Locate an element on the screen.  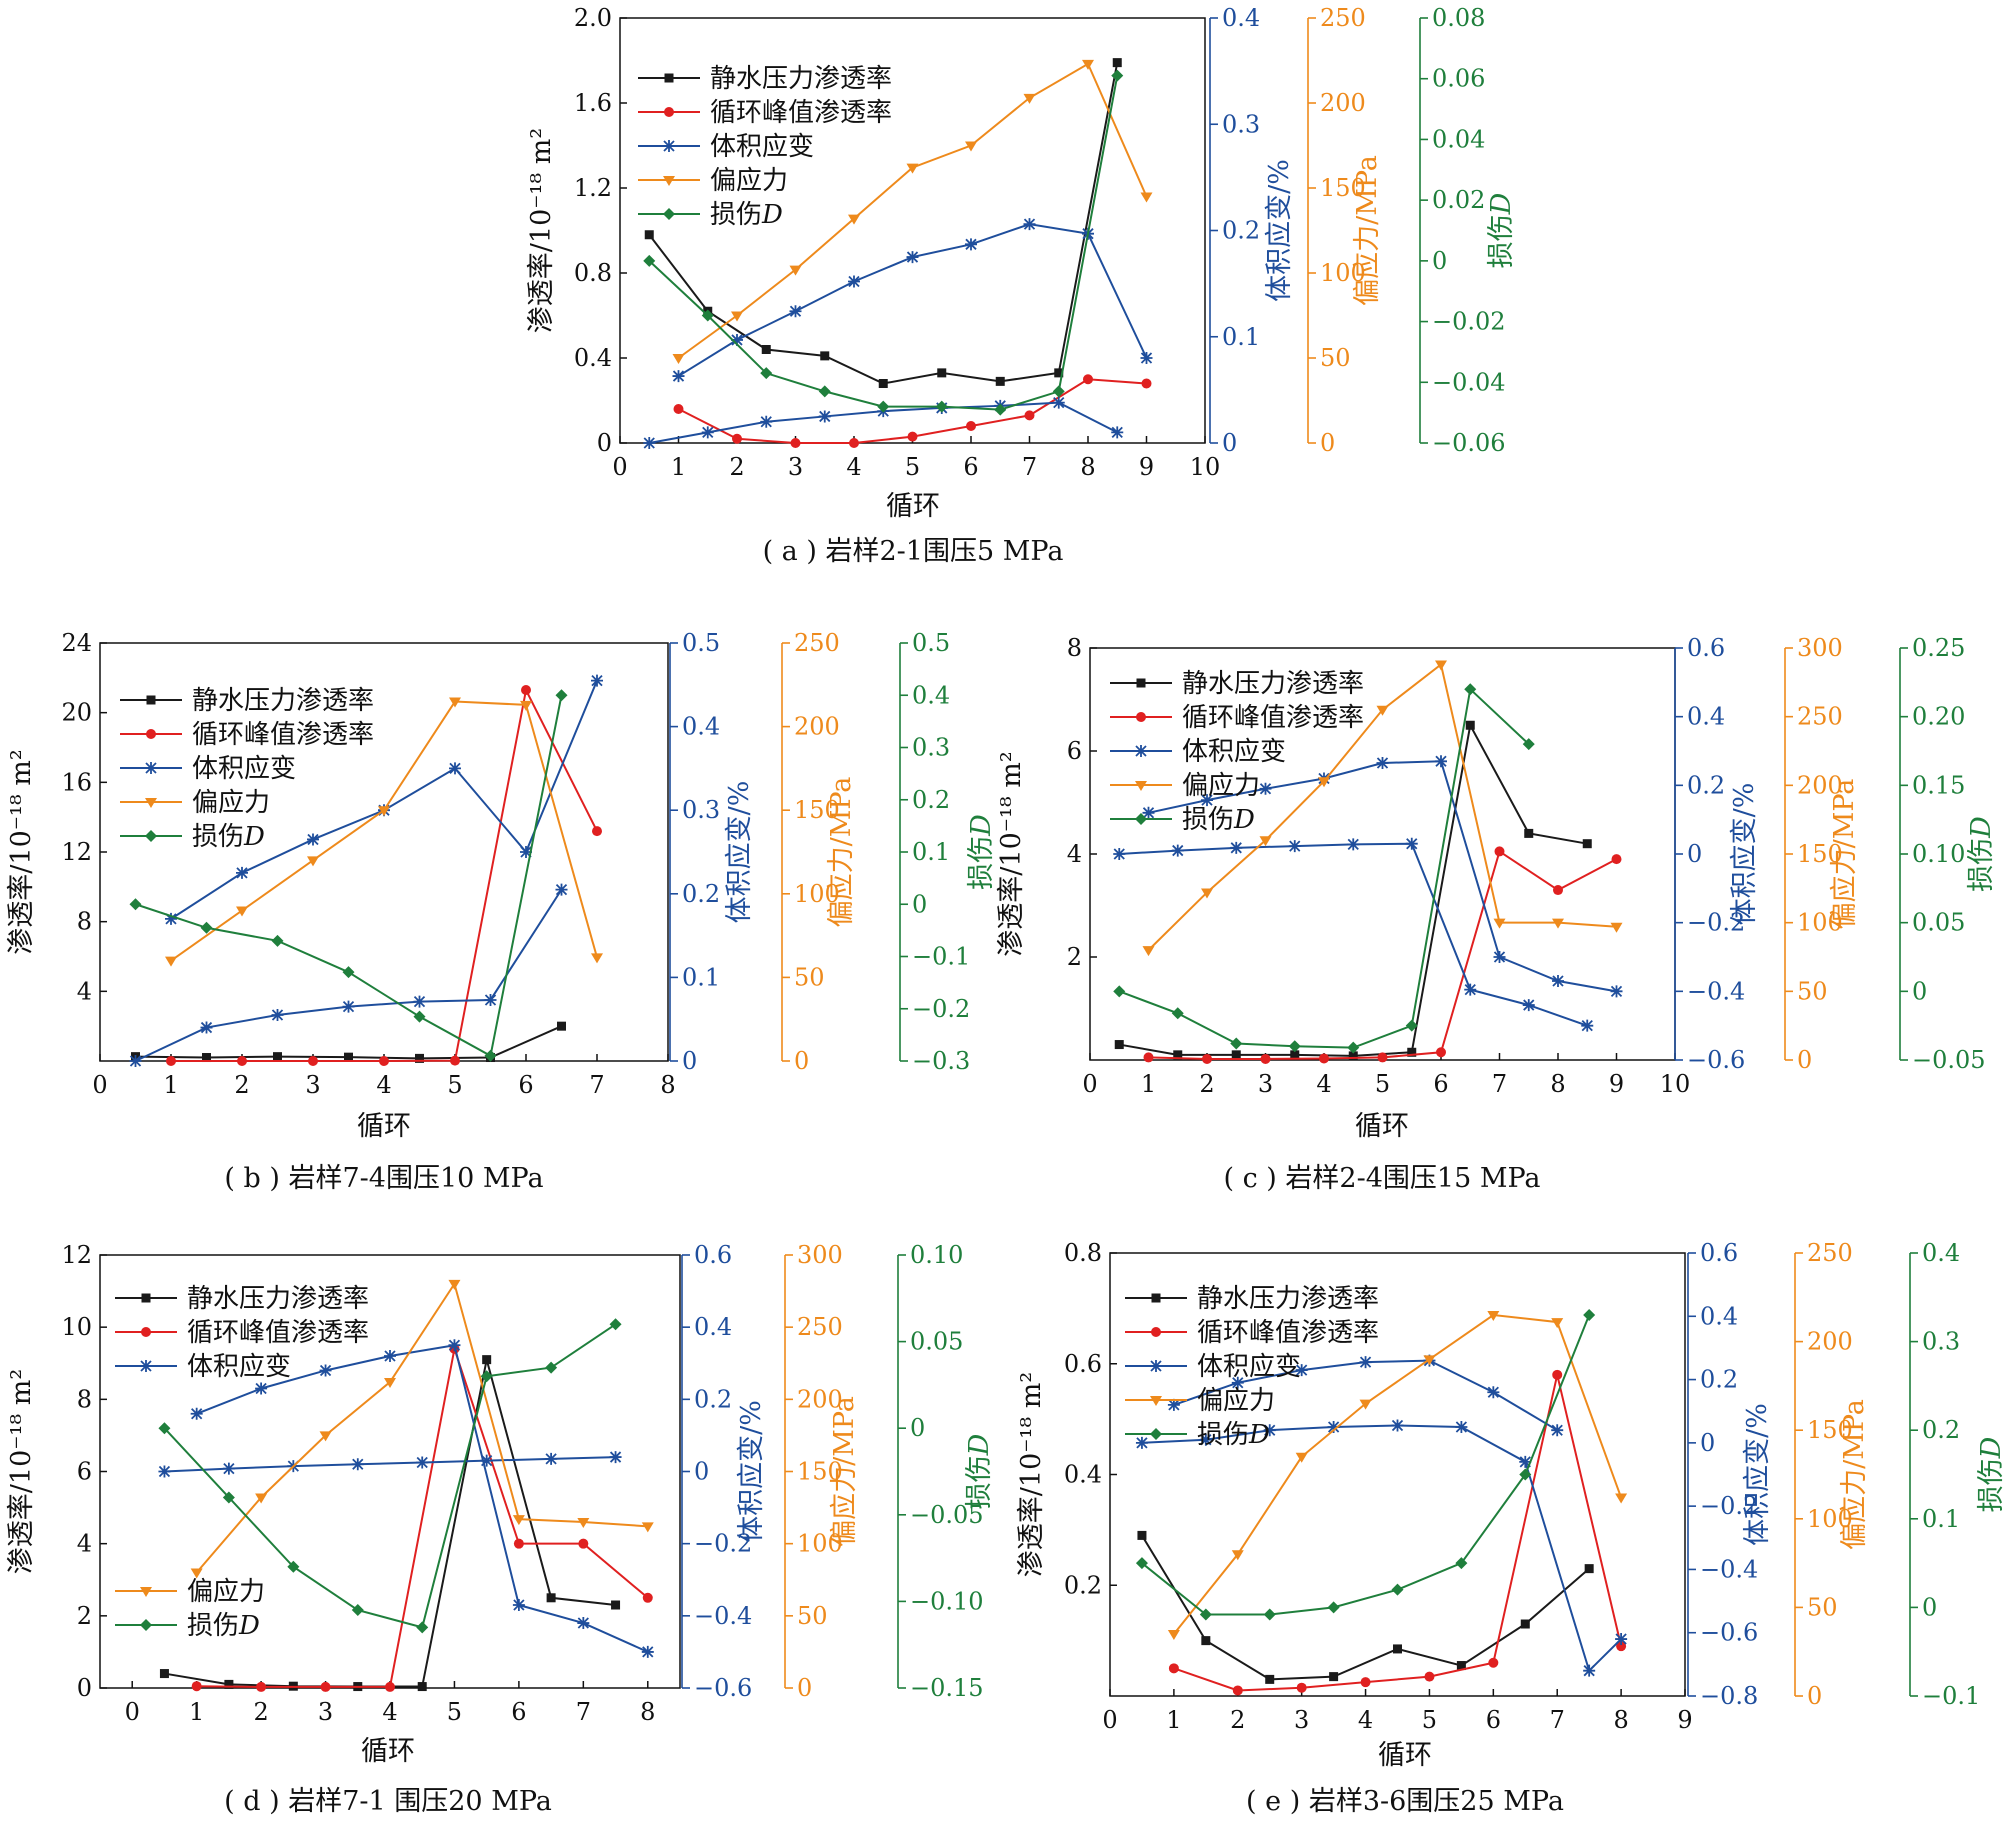
x-tick-label: 5 is located at coordinates (454, 1712).